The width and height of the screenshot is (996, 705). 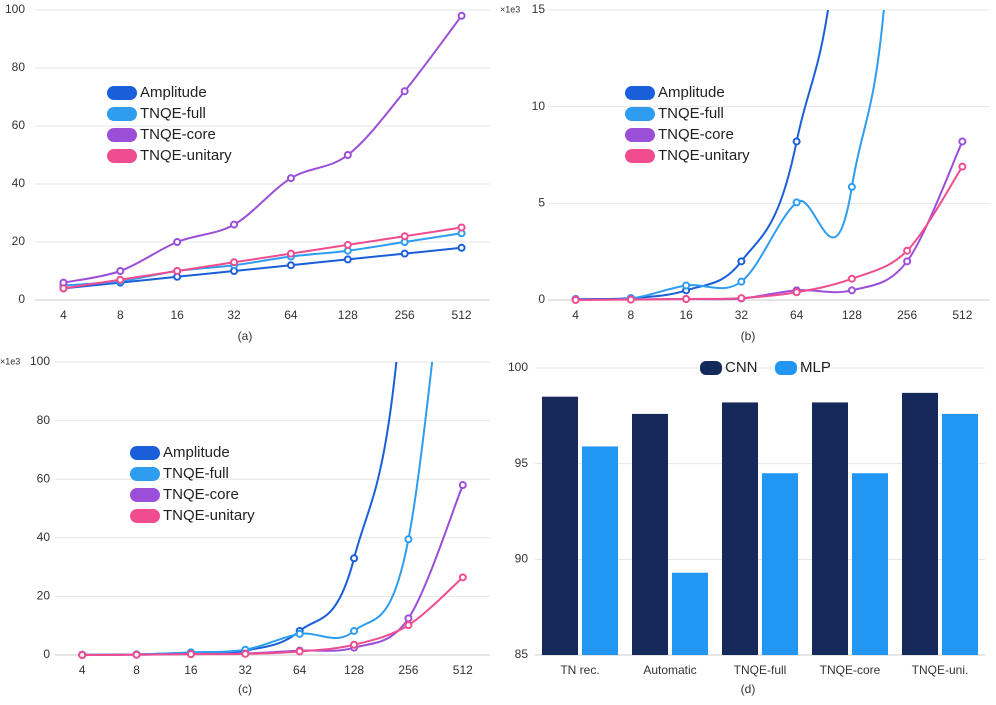 What do you see at coordinates (940, 670) in the screenshot?
I see `x-tick-label: TNQE-uni.` at bounding box center [940, 670].